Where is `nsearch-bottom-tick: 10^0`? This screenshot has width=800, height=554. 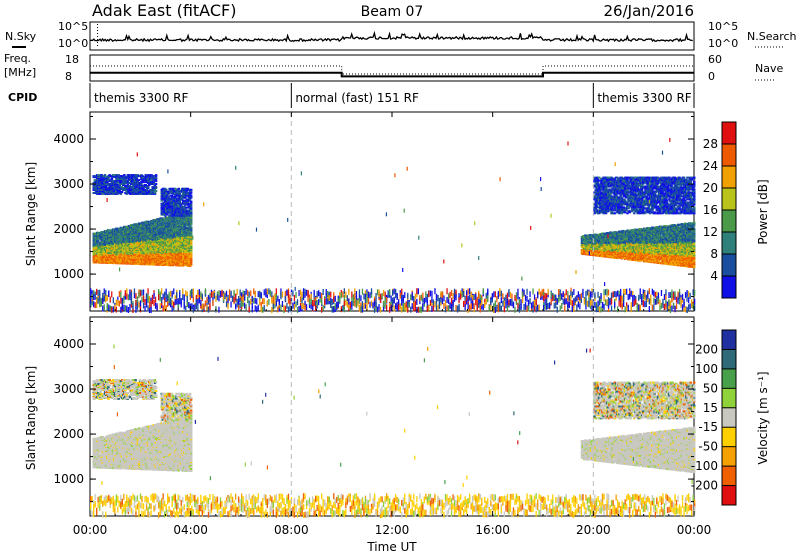
nsearch-bottom-tick: 10^0 is located at coordinates (723, 43).